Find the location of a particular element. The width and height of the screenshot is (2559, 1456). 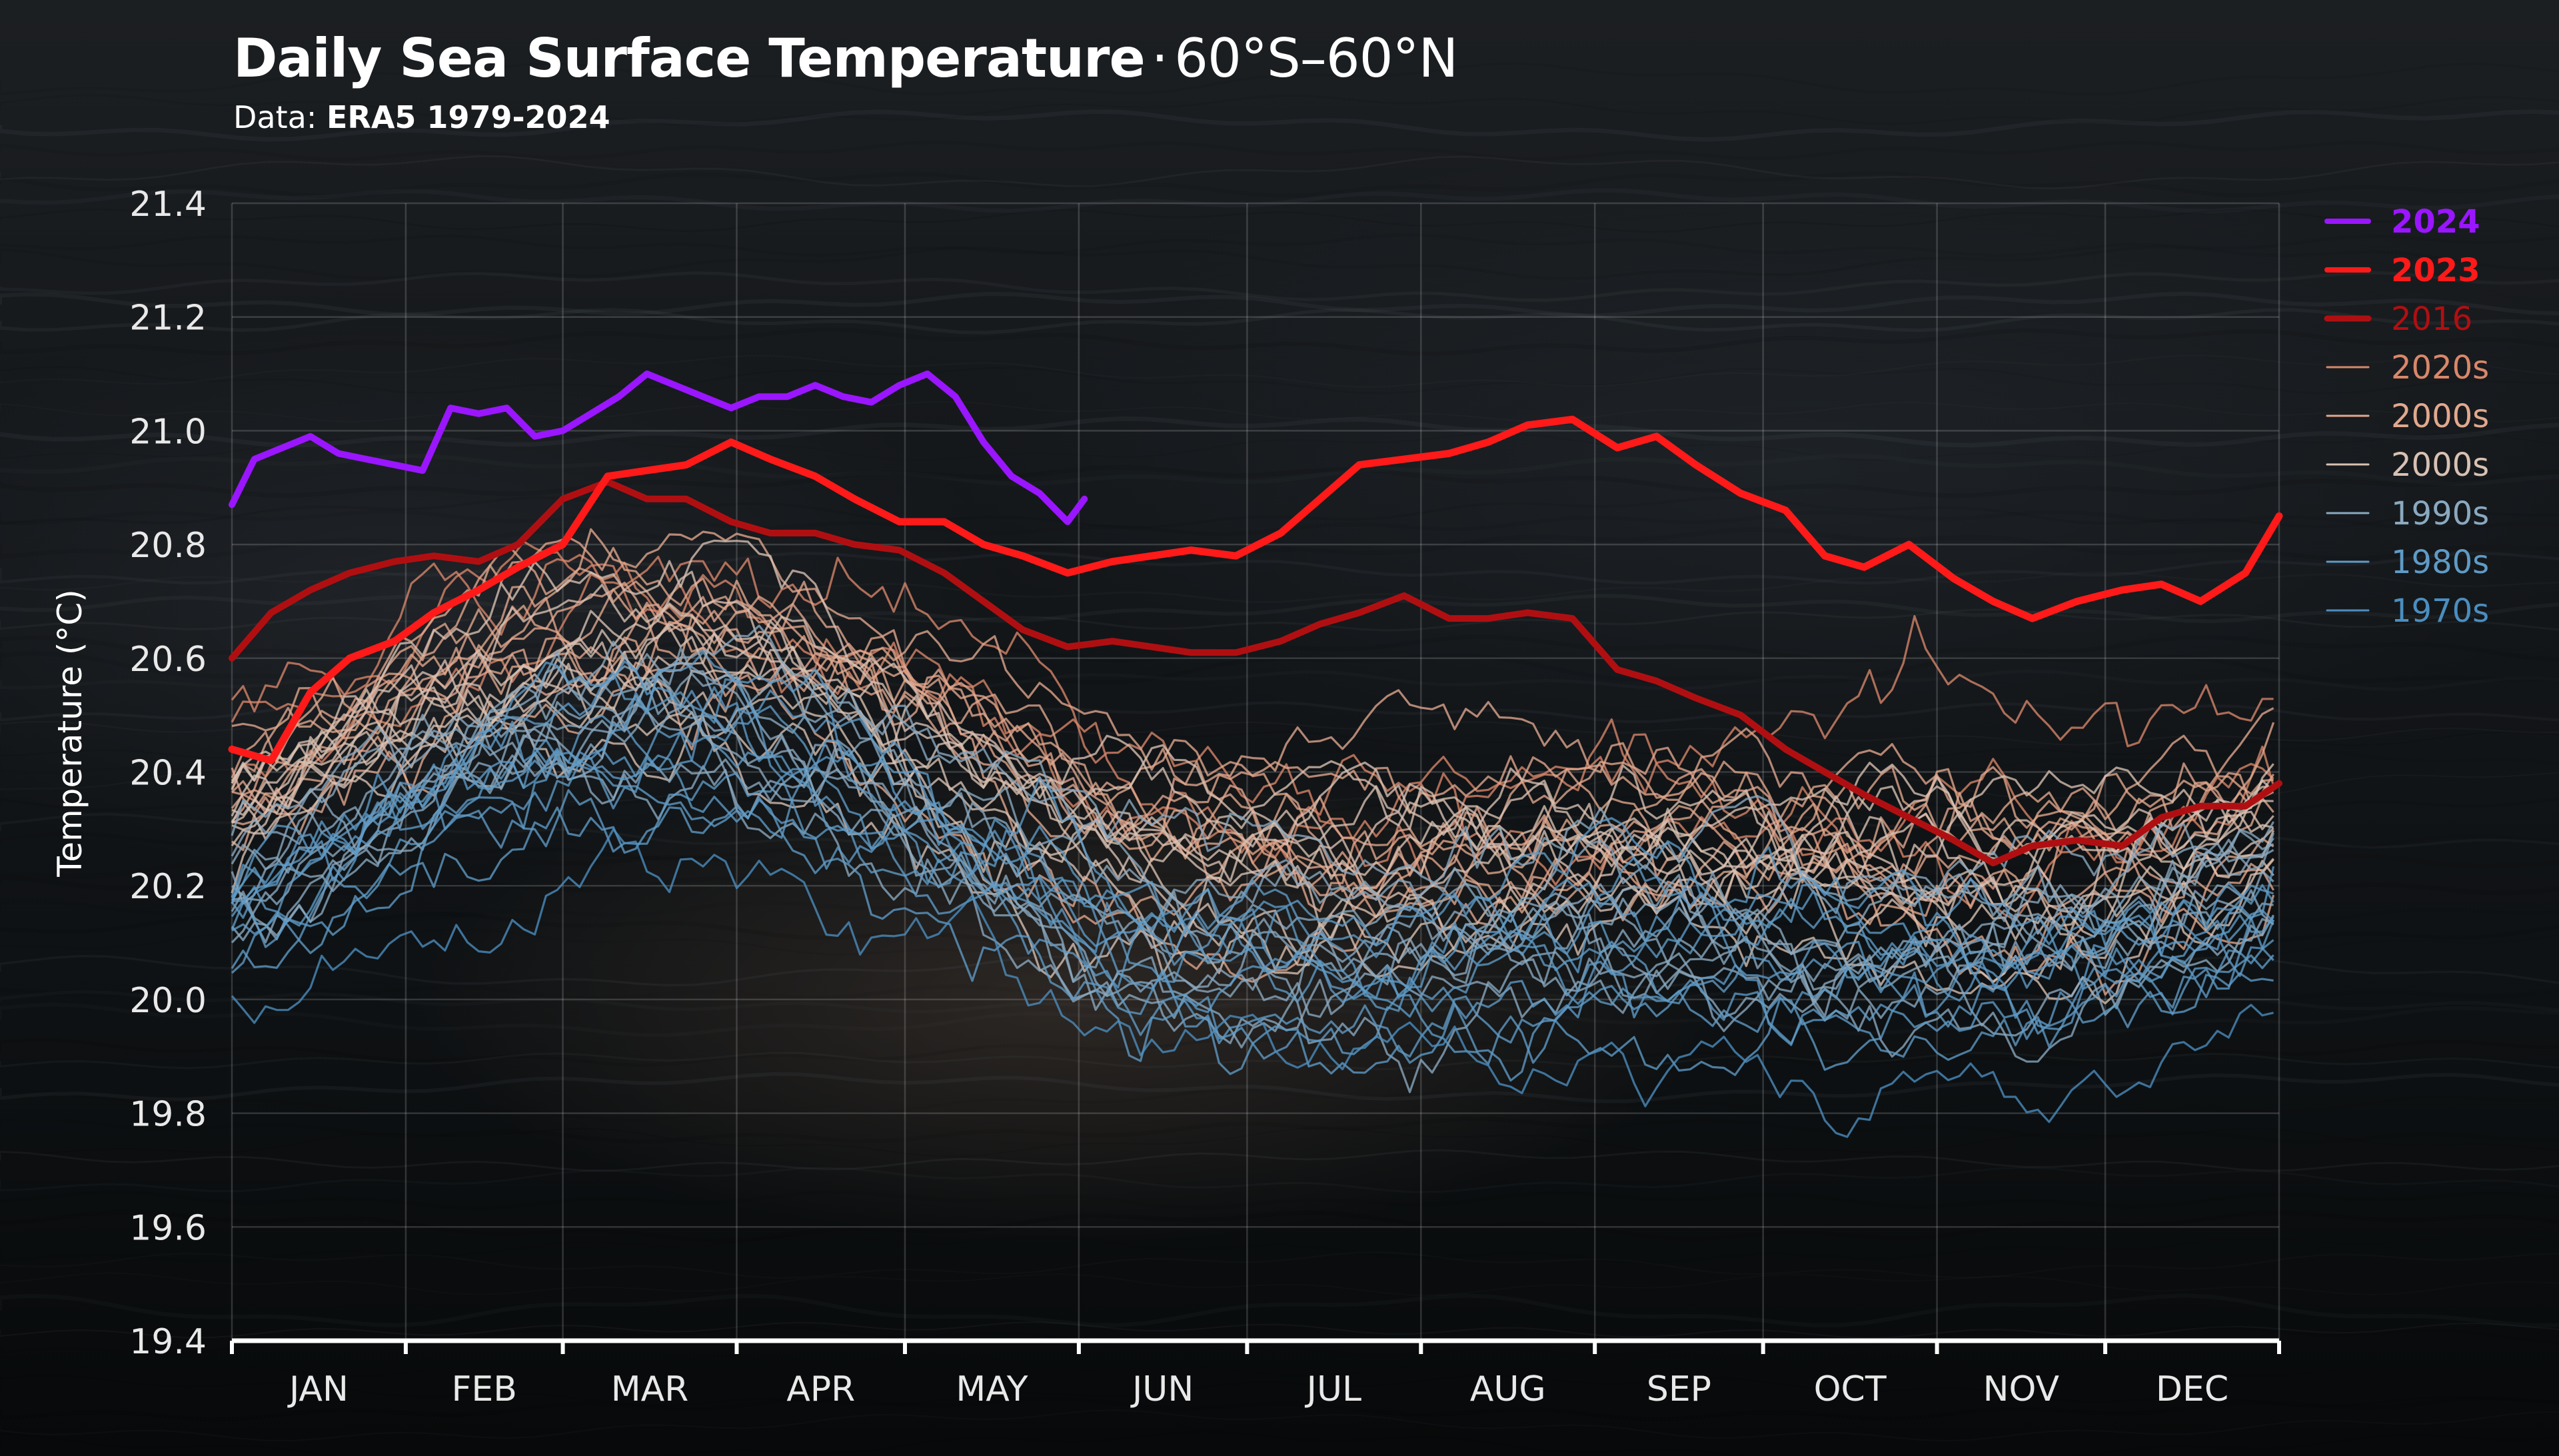

legend-item: 2024 is located at coordinates (2402, 222).